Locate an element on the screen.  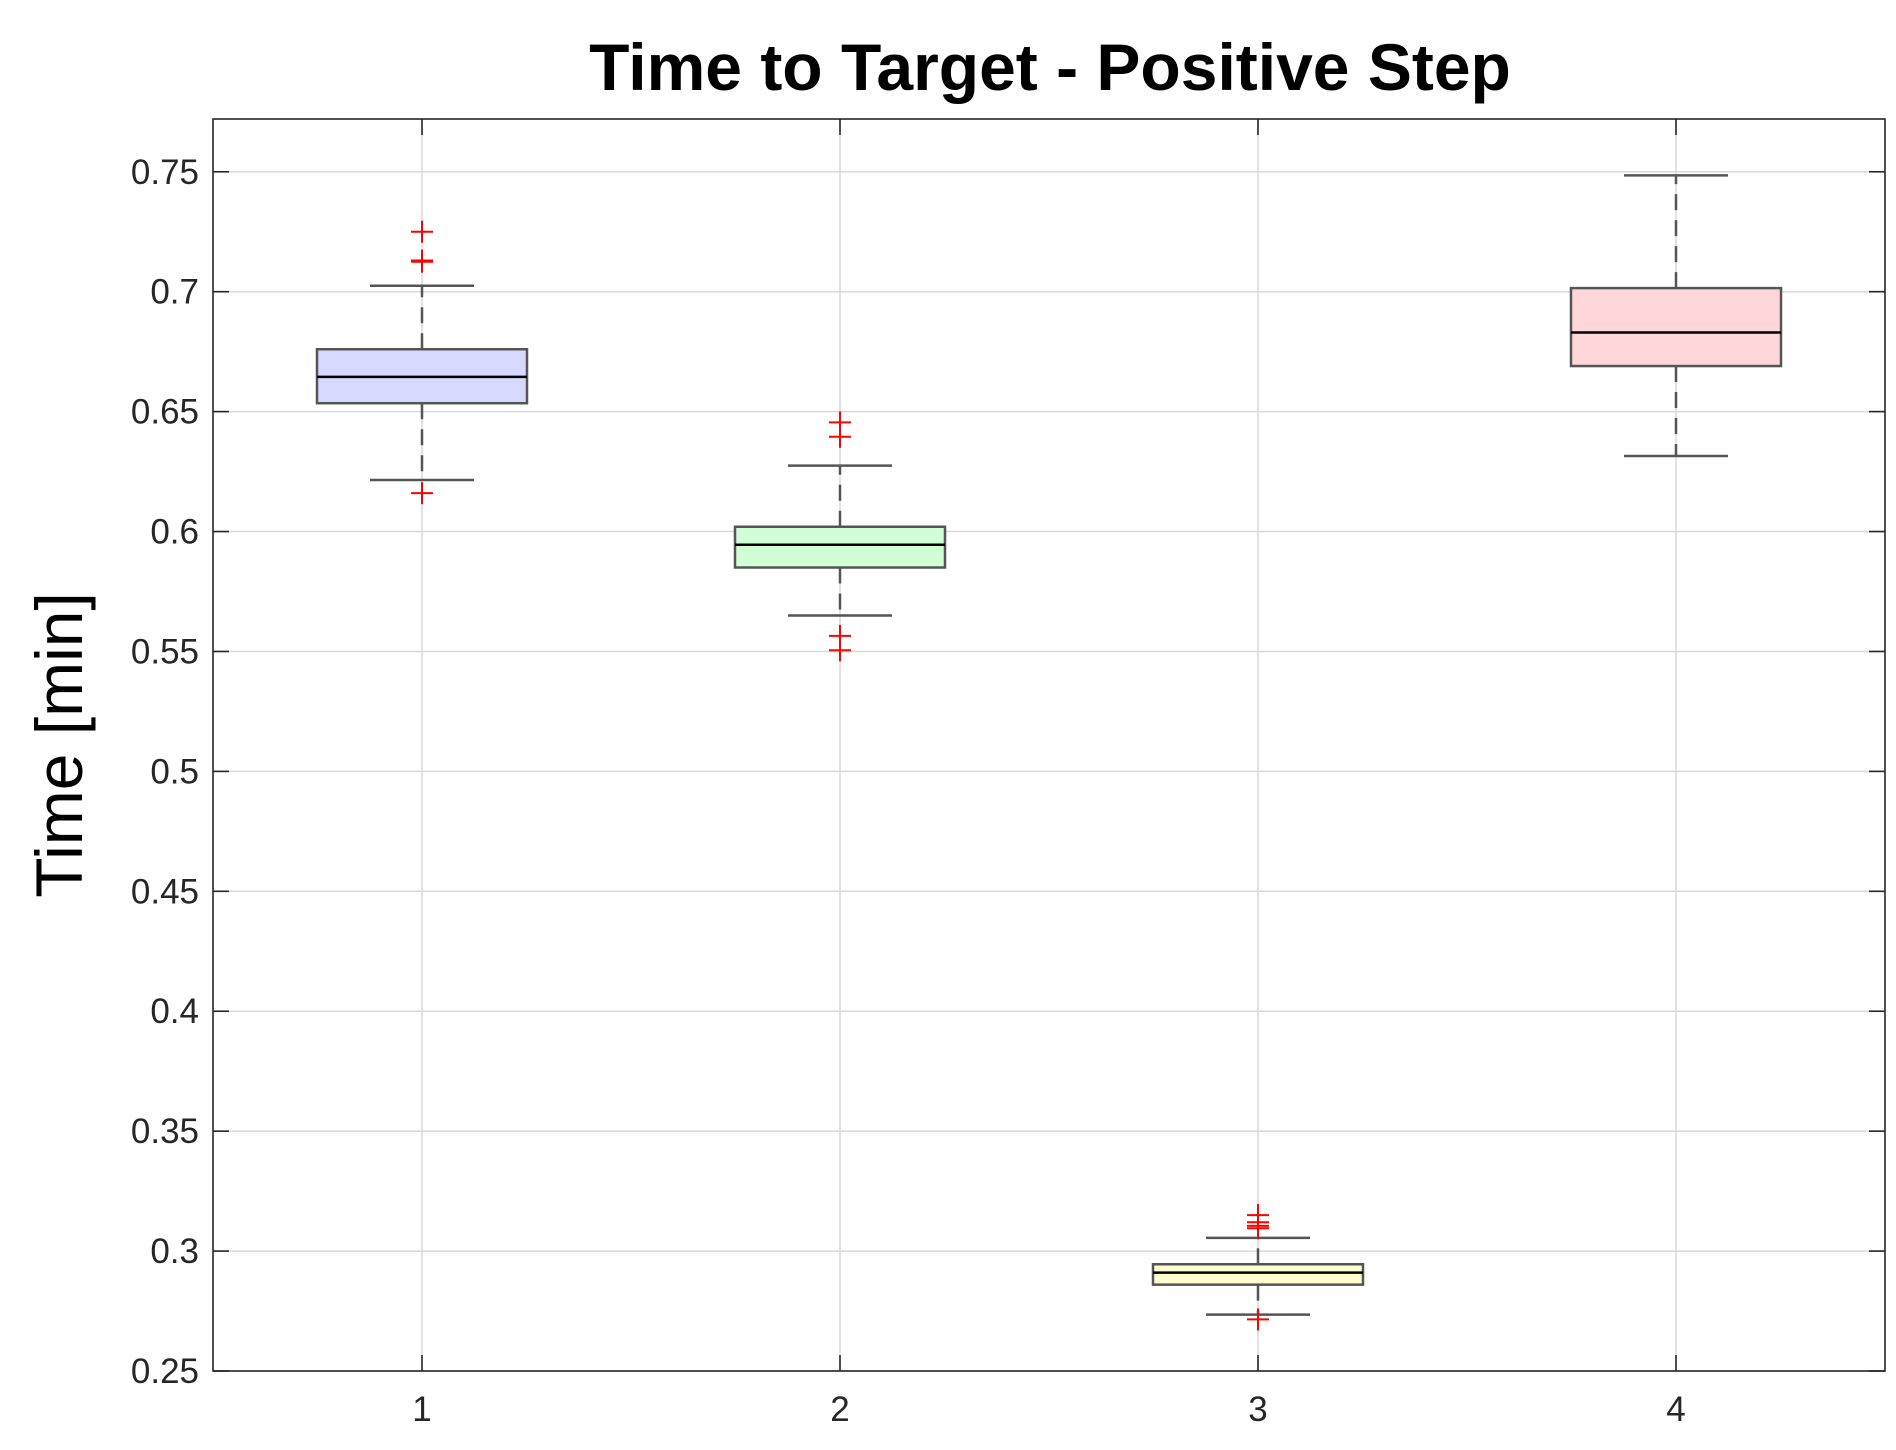
y-tick-label: 0.45 is located at coordinates (165, 891).